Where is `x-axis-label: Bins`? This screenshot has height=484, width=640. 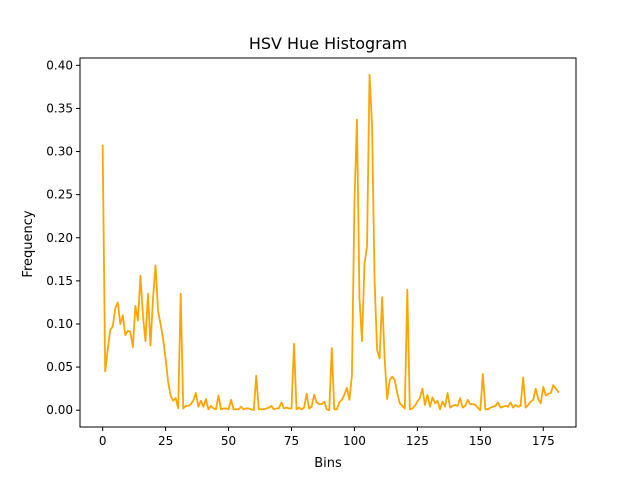
x-axis-label: Bins is located at coordinates (328, 463).